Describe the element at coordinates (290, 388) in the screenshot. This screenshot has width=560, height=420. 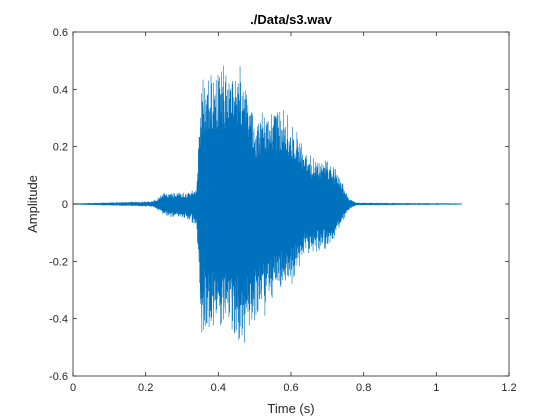
I see `x-tick-label: 0.6` at that location.